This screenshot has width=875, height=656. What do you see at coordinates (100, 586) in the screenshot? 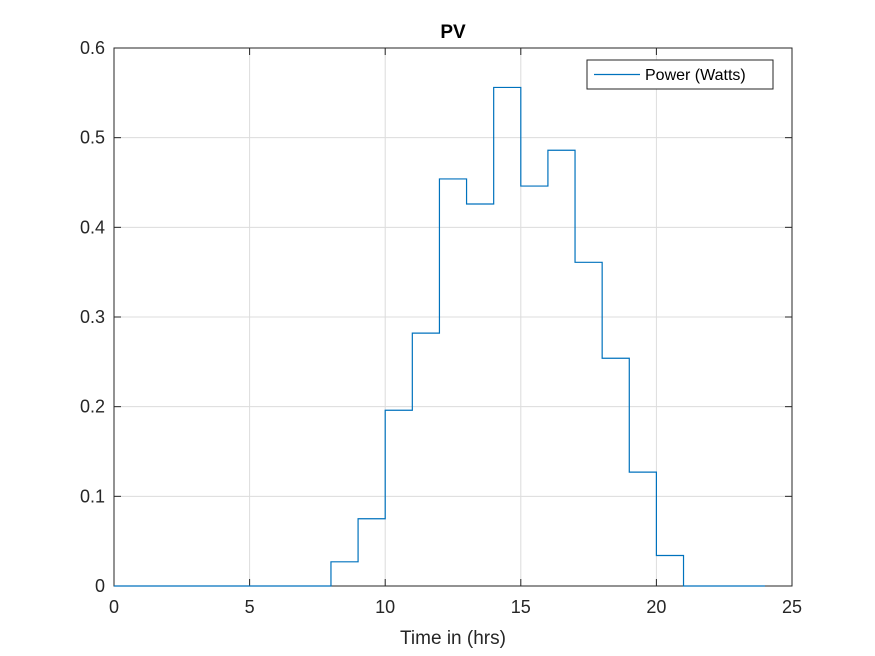
I see `y-tick-label: 0` at bounding box center [100, 586].